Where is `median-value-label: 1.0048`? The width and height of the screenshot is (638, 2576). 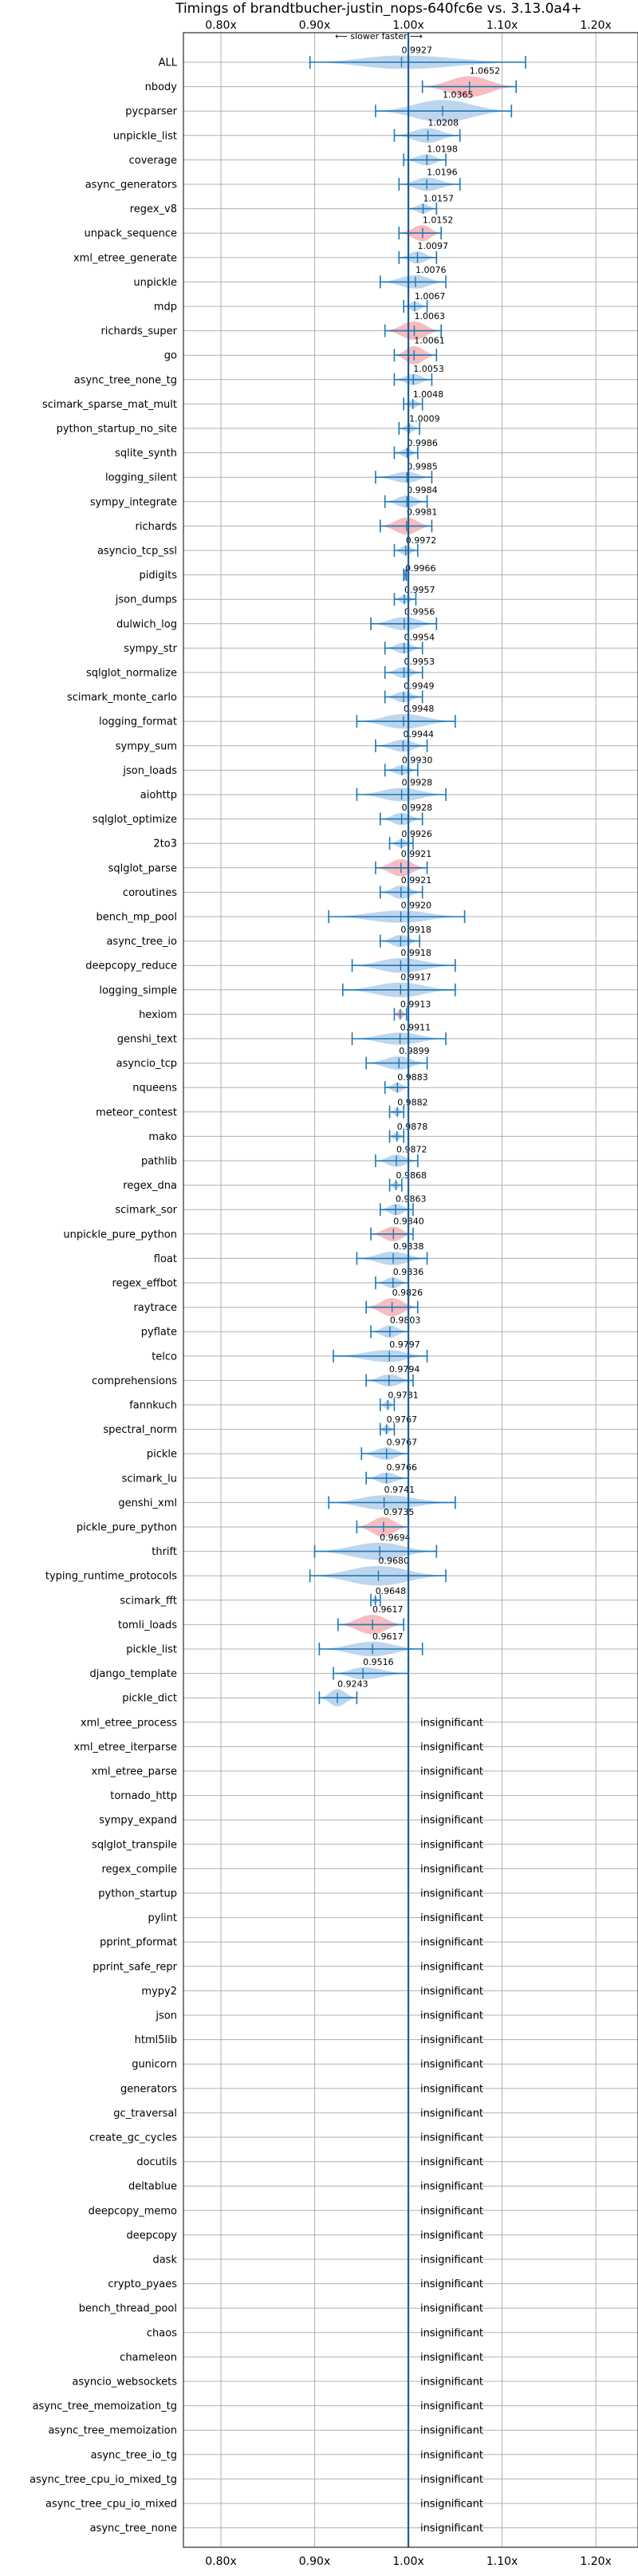
median-value-label: 1.0048 is located at coordinates (428, 394).